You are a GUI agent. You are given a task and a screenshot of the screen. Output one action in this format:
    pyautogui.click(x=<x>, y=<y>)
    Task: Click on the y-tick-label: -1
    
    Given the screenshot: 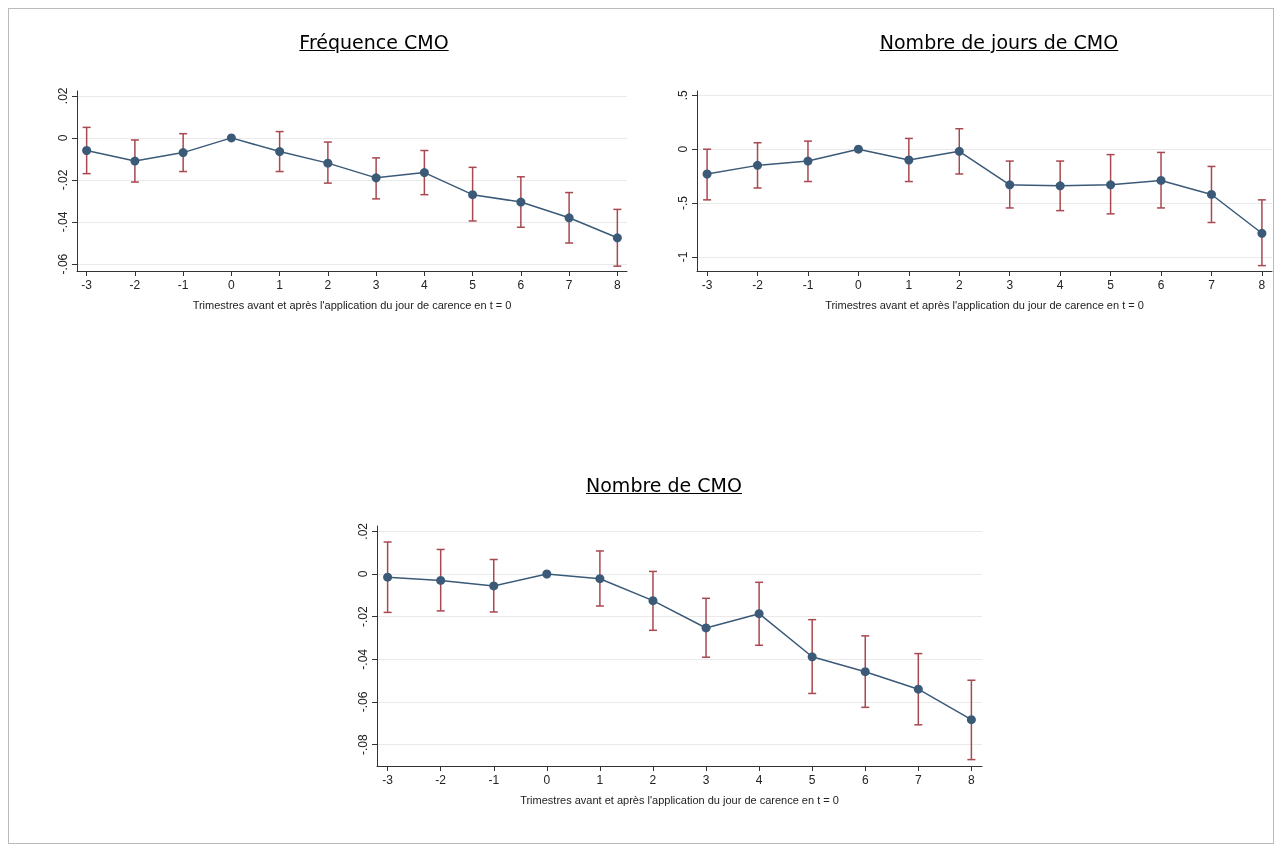 What is the action you would take?
    pyautogui.click(x=683, y=257)
    